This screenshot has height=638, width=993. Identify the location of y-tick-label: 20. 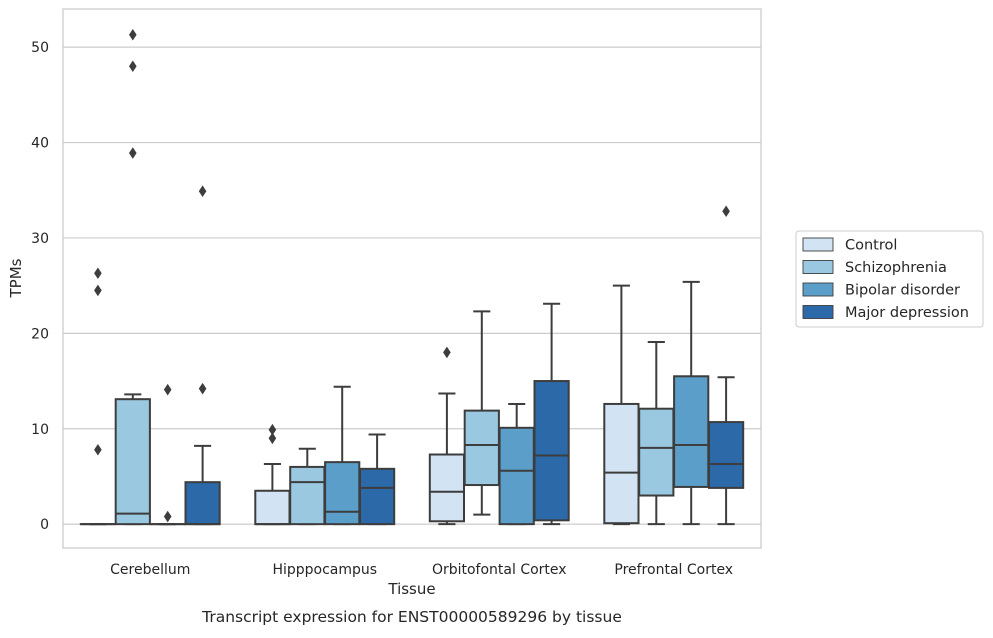
(40, 334).